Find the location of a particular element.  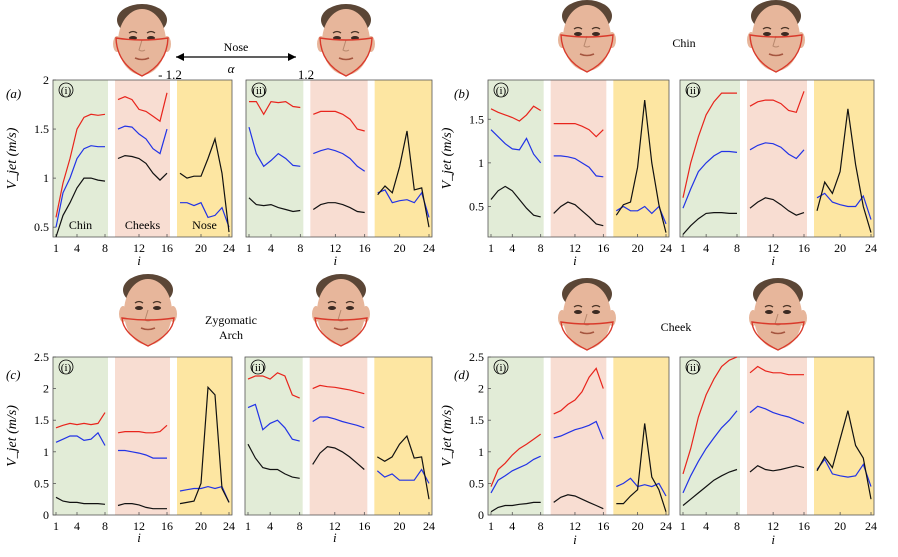

subplot-label: (ii) is located at coordinates (693, 91).